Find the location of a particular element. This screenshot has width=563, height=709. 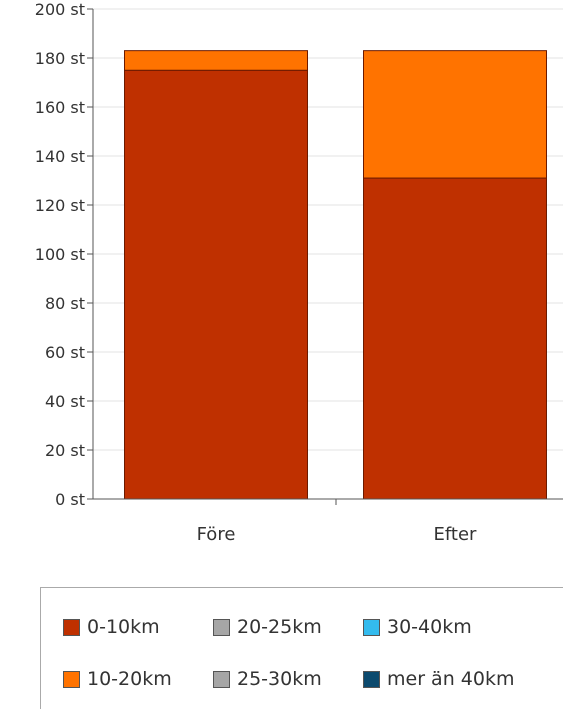

legend-label: 10-20km is located at coordinates (129, 679).